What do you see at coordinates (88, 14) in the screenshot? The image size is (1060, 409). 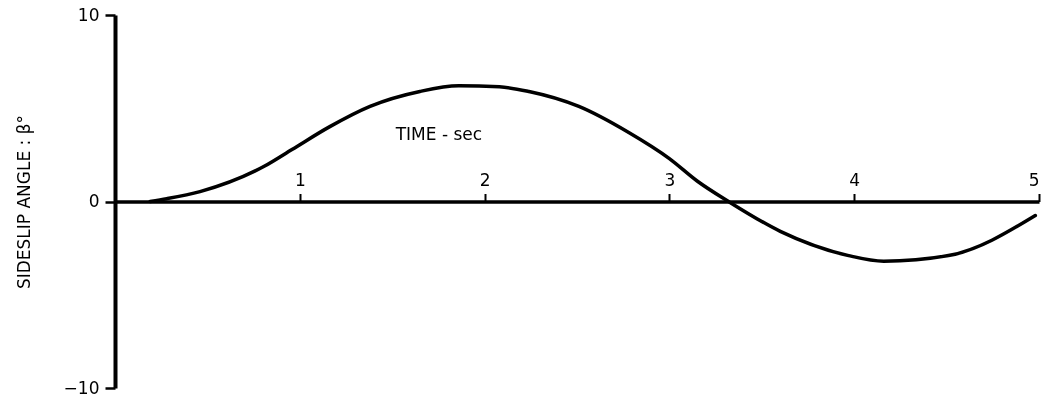 I see `y-tick-label: 10` at bounding box center [88, 14].